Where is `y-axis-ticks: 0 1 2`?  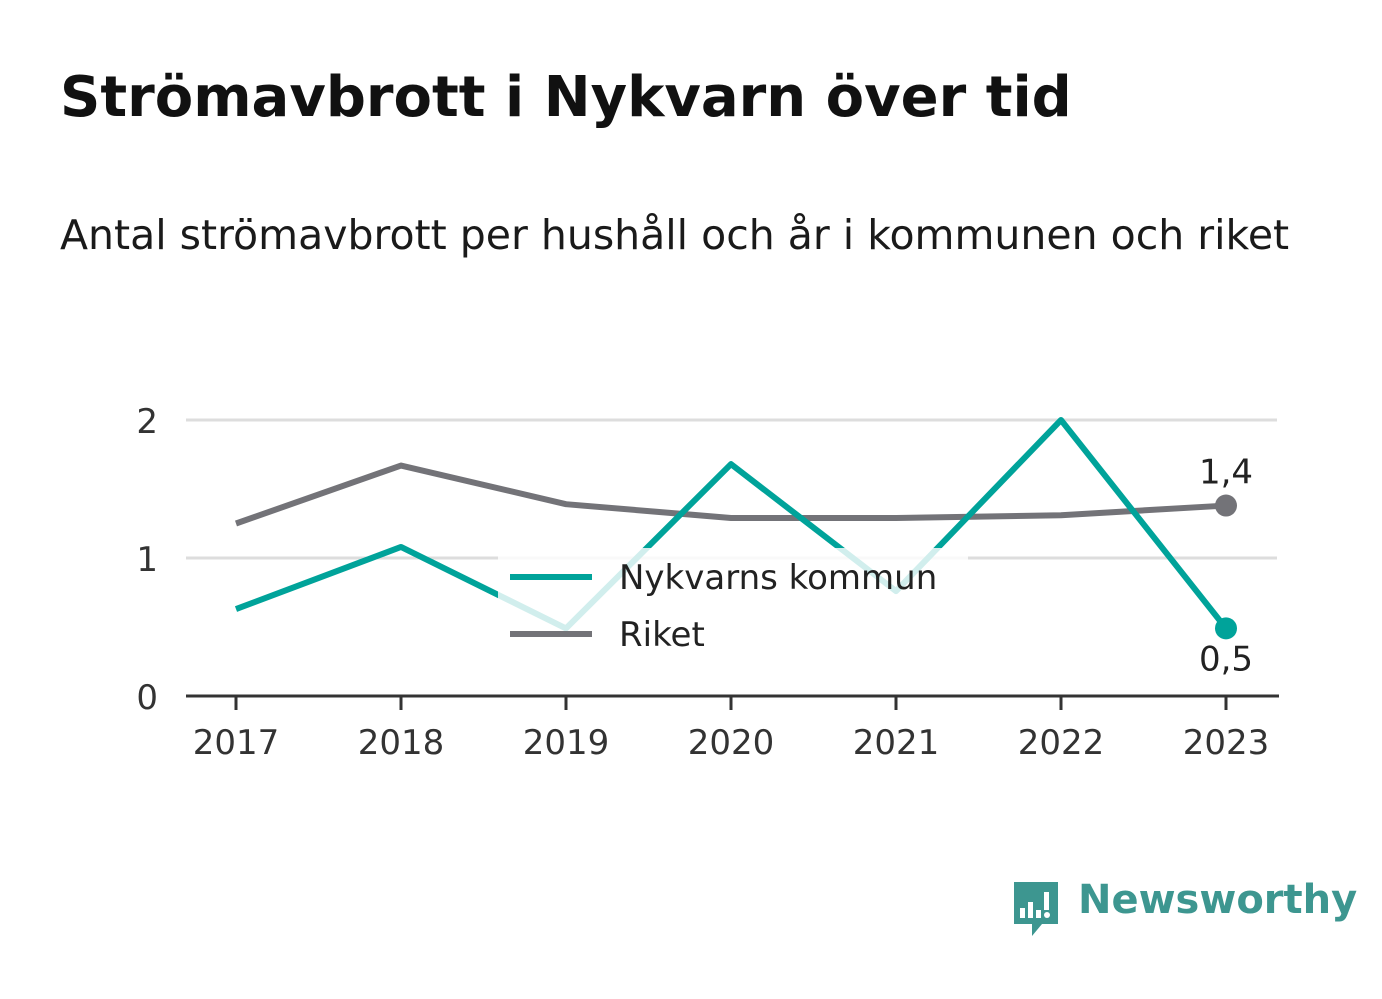
y-axis-ticks: 0 1 2 is located at coordinates (147, 560).